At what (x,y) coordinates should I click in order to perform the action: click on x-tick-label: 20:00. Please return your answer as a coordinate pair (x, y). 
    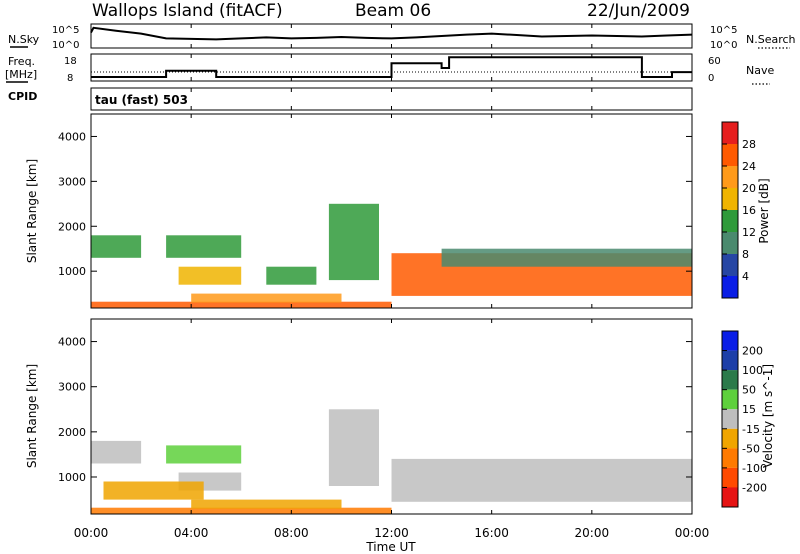
    Looking at the image, I should click on (592, 533).